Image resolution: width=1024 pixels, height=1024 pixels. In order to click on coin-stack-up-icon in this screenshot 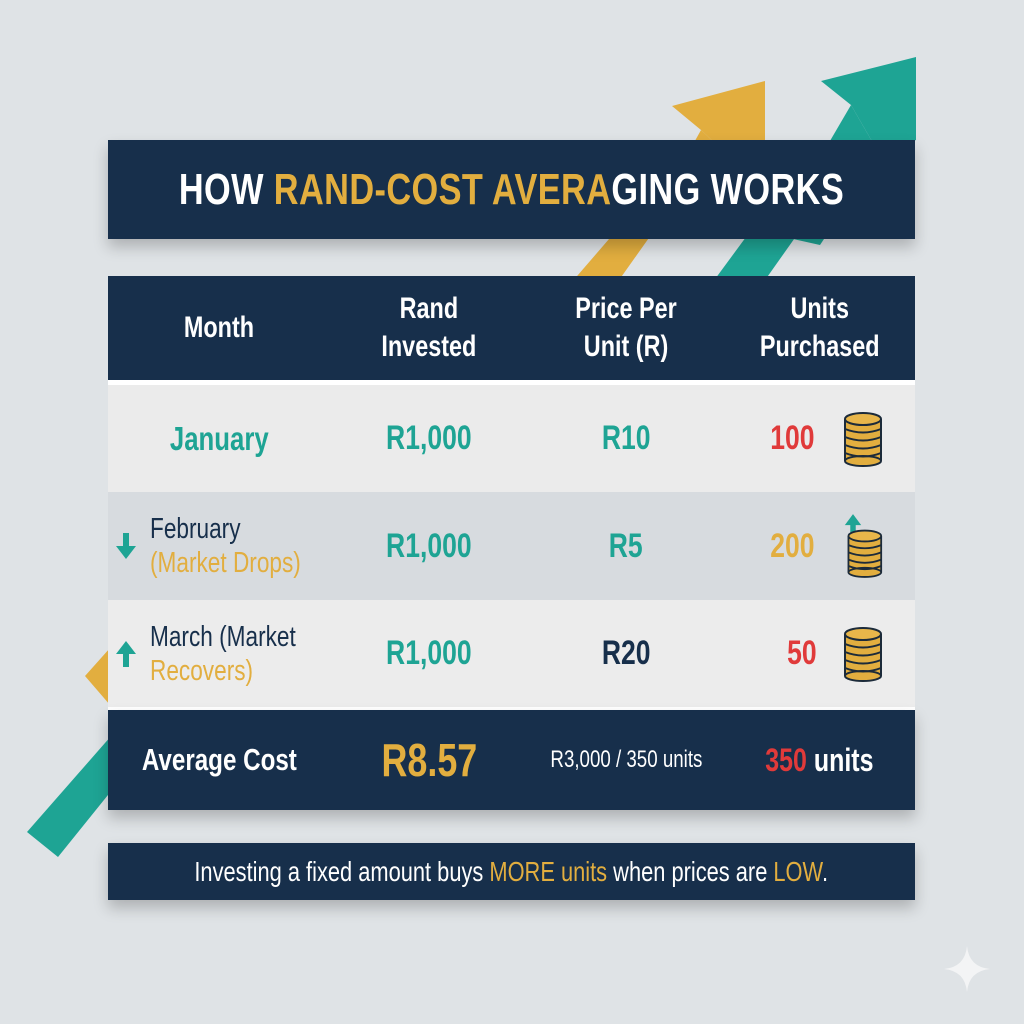, I will do `click(863, 546)`.